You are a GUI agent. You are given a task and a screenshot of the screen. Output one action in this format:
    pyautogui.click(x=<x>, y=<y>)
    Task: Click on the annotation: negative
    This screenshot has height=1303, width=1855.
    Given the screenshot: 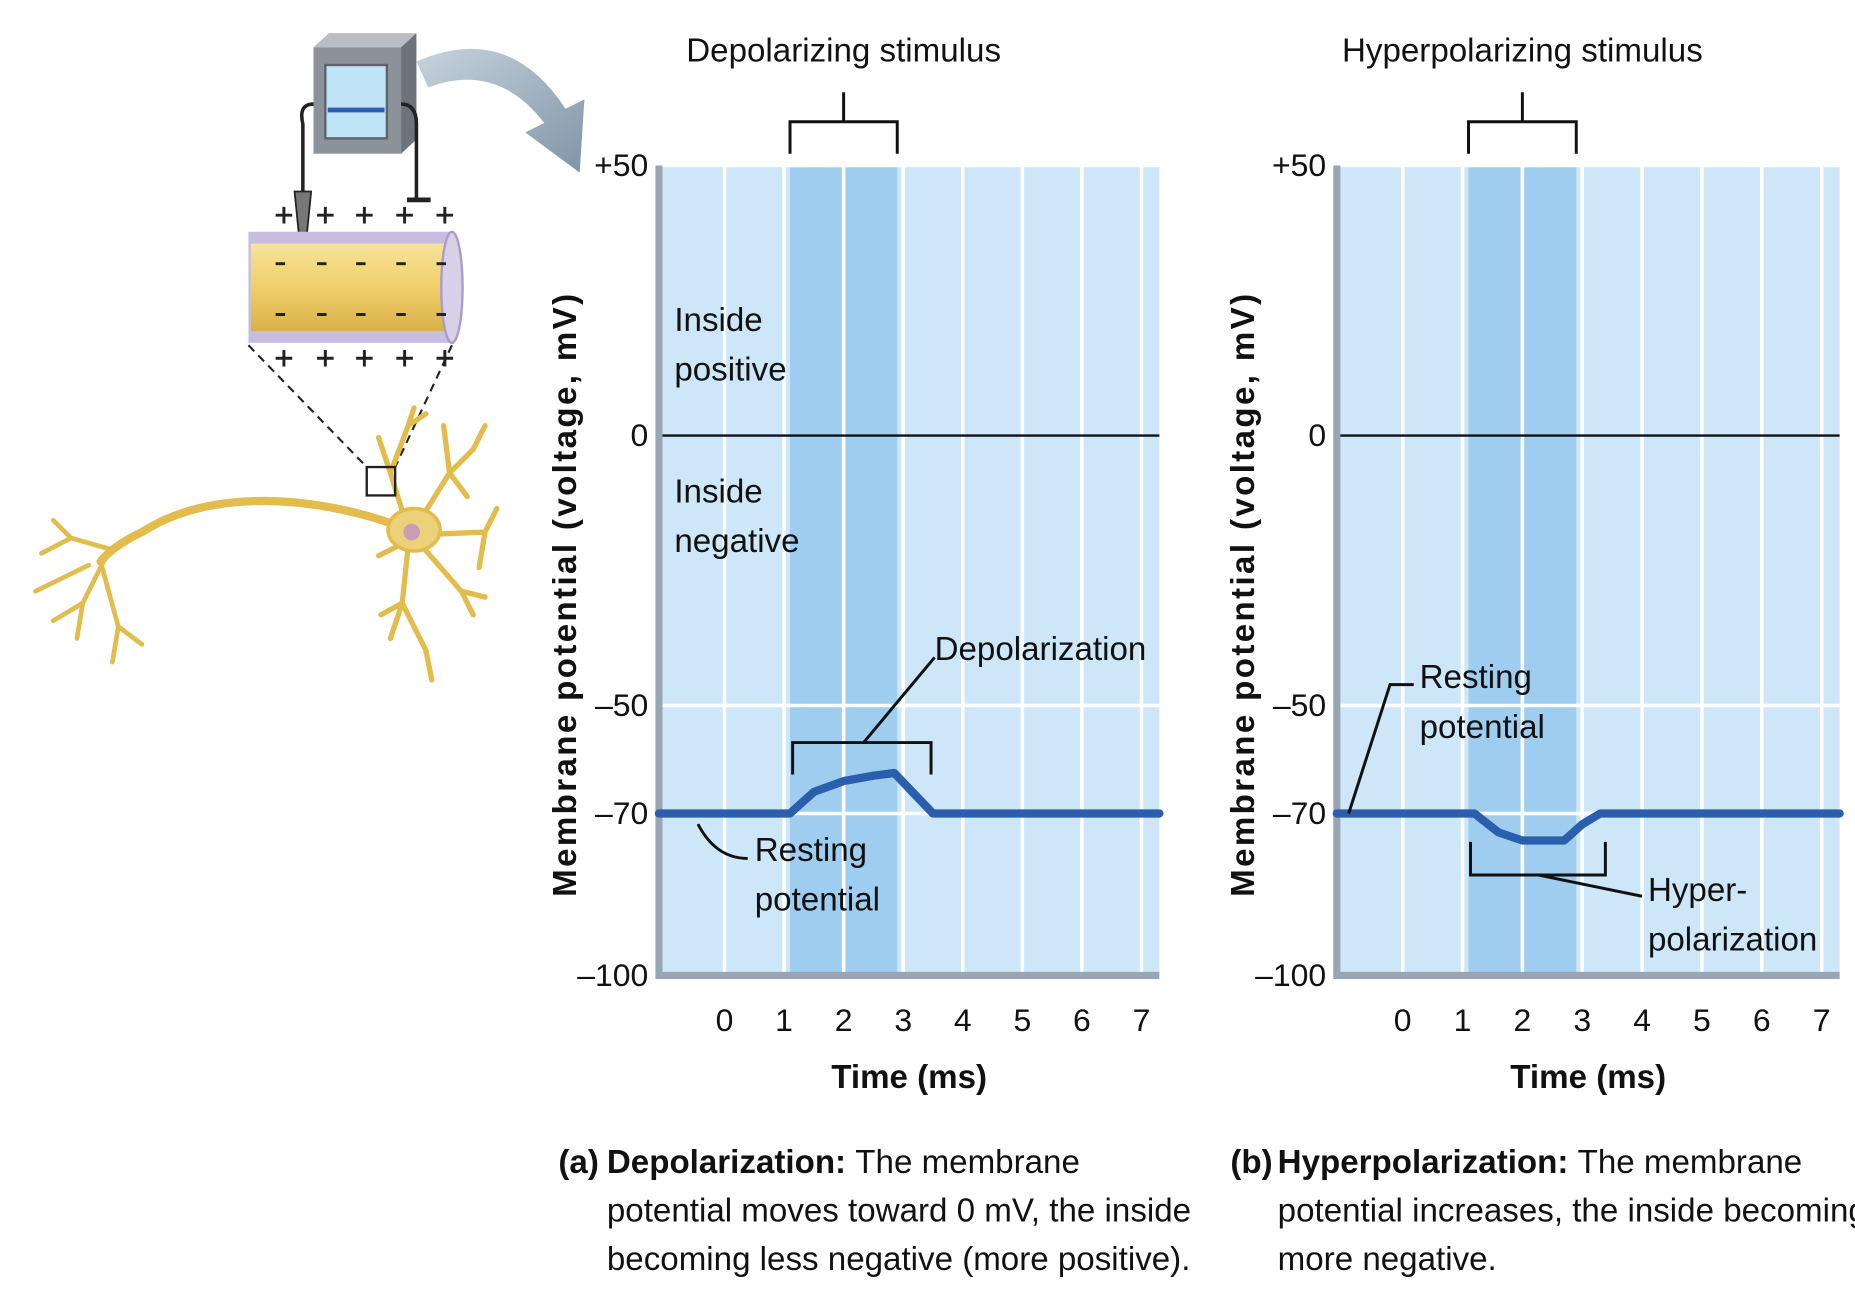 What is the action you would take?
    pyautogui.click(x=736, y=541)
    